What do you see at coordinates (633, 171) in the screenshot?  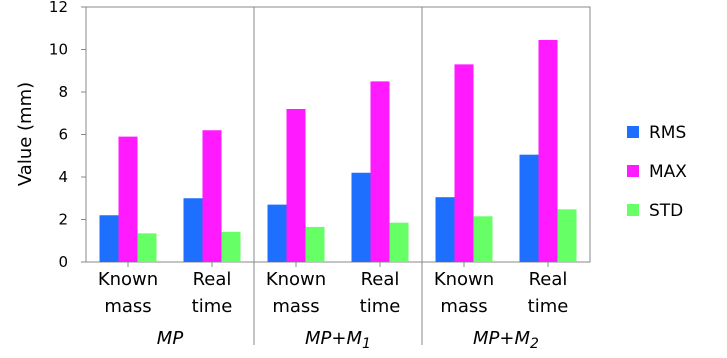 I see `legend-swatch-max` at bounding box center [633, 171].